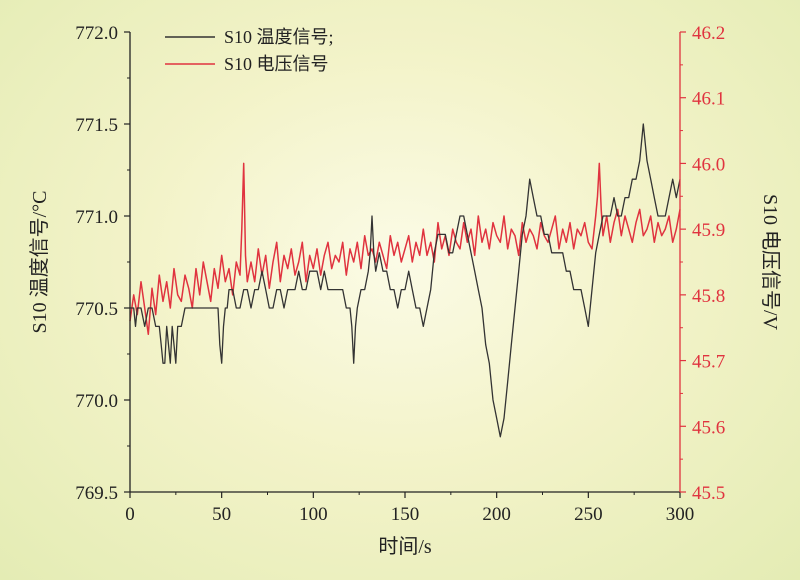 The height and width of the screenshot is (580, 800). Describe the element at coordinates (708, 164) in the screenshot. I see `y-right-tick-label: 46.0` at that location.